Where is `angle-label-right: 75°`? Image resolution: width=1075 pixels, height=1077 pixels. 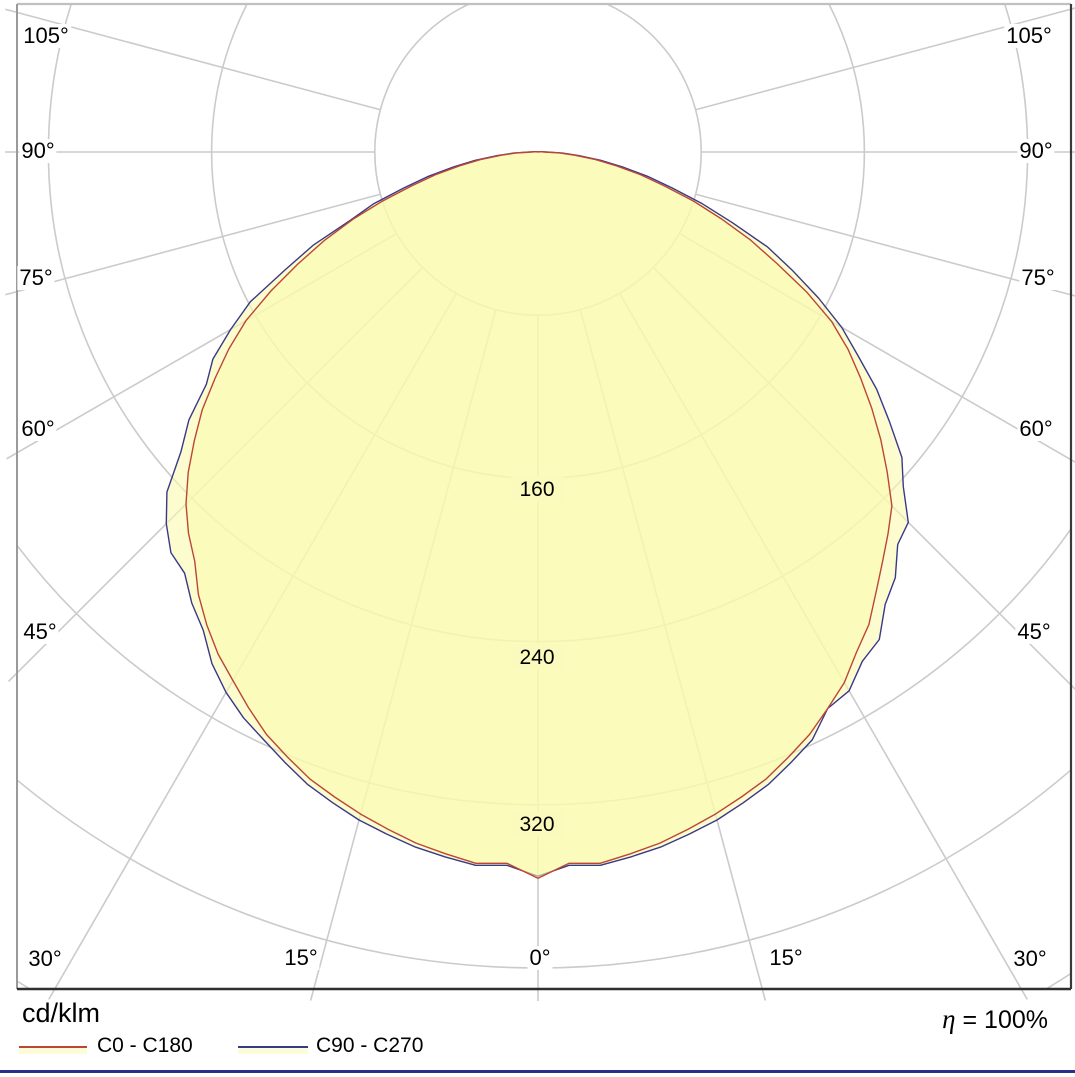 angle-label-right: 75° is located at coordinates (1038, 277).